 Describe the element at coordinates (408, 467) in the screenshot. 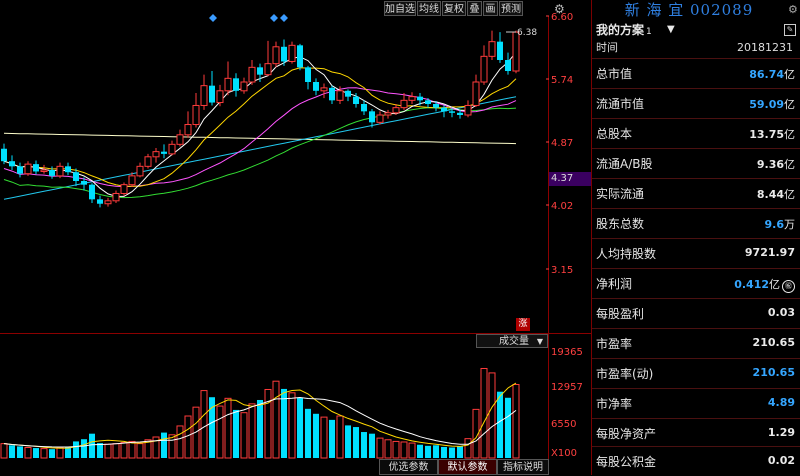

I see `tab-preferred-params: 优选参数` at that location.